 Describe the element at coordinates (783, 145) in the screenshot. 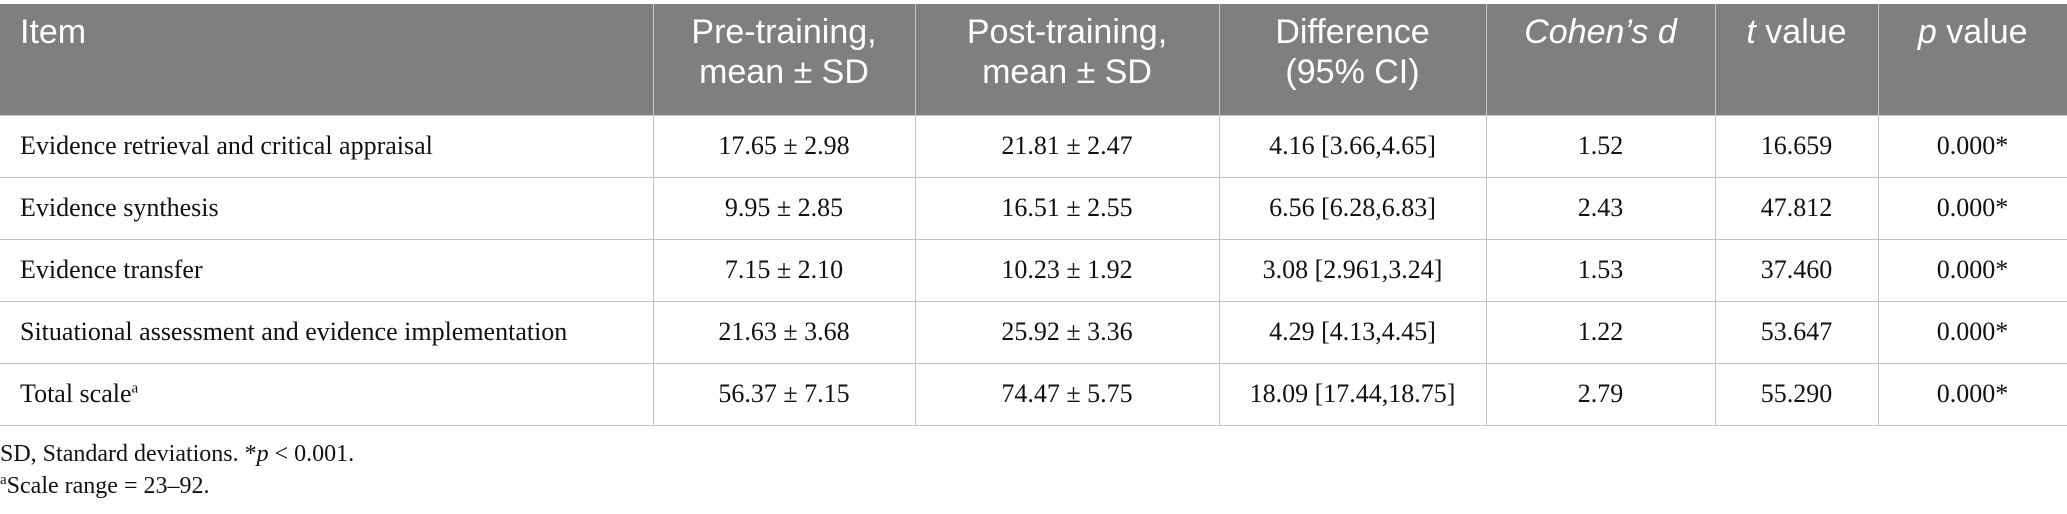

I see `cell-pre: 17.65 ± 2.98` at that location.